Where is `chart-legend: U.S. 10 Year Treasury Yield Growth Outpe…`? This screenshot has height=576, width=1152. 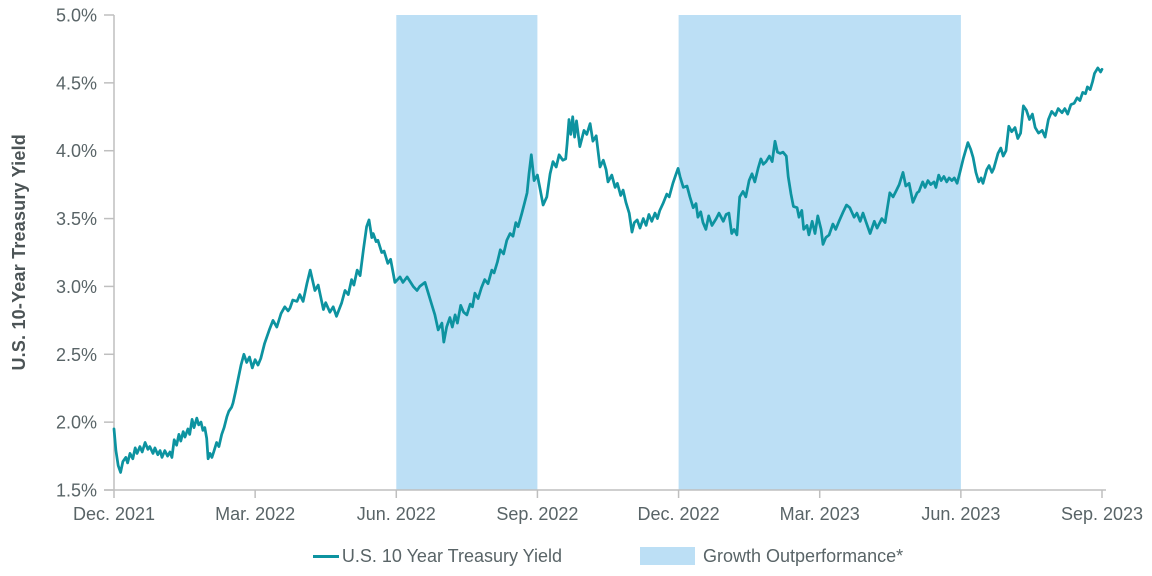 chart-legend: U.S. 10 Year Treasury Yield Growth Outpe… is located at coordinates (608, 556).